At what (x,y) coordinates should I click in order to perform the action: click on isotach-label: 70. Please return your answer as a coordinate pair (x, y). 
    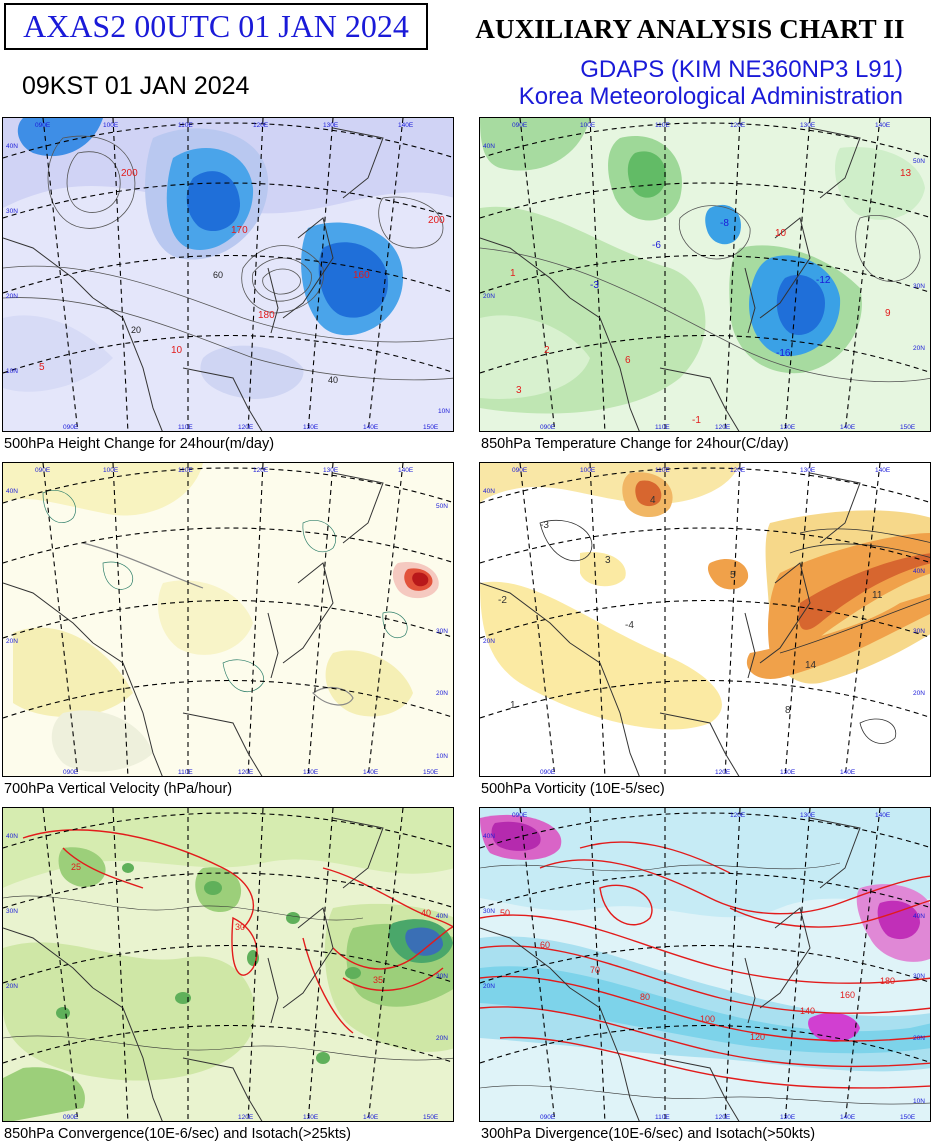
    Looking at the image, I should click on (595, 970).